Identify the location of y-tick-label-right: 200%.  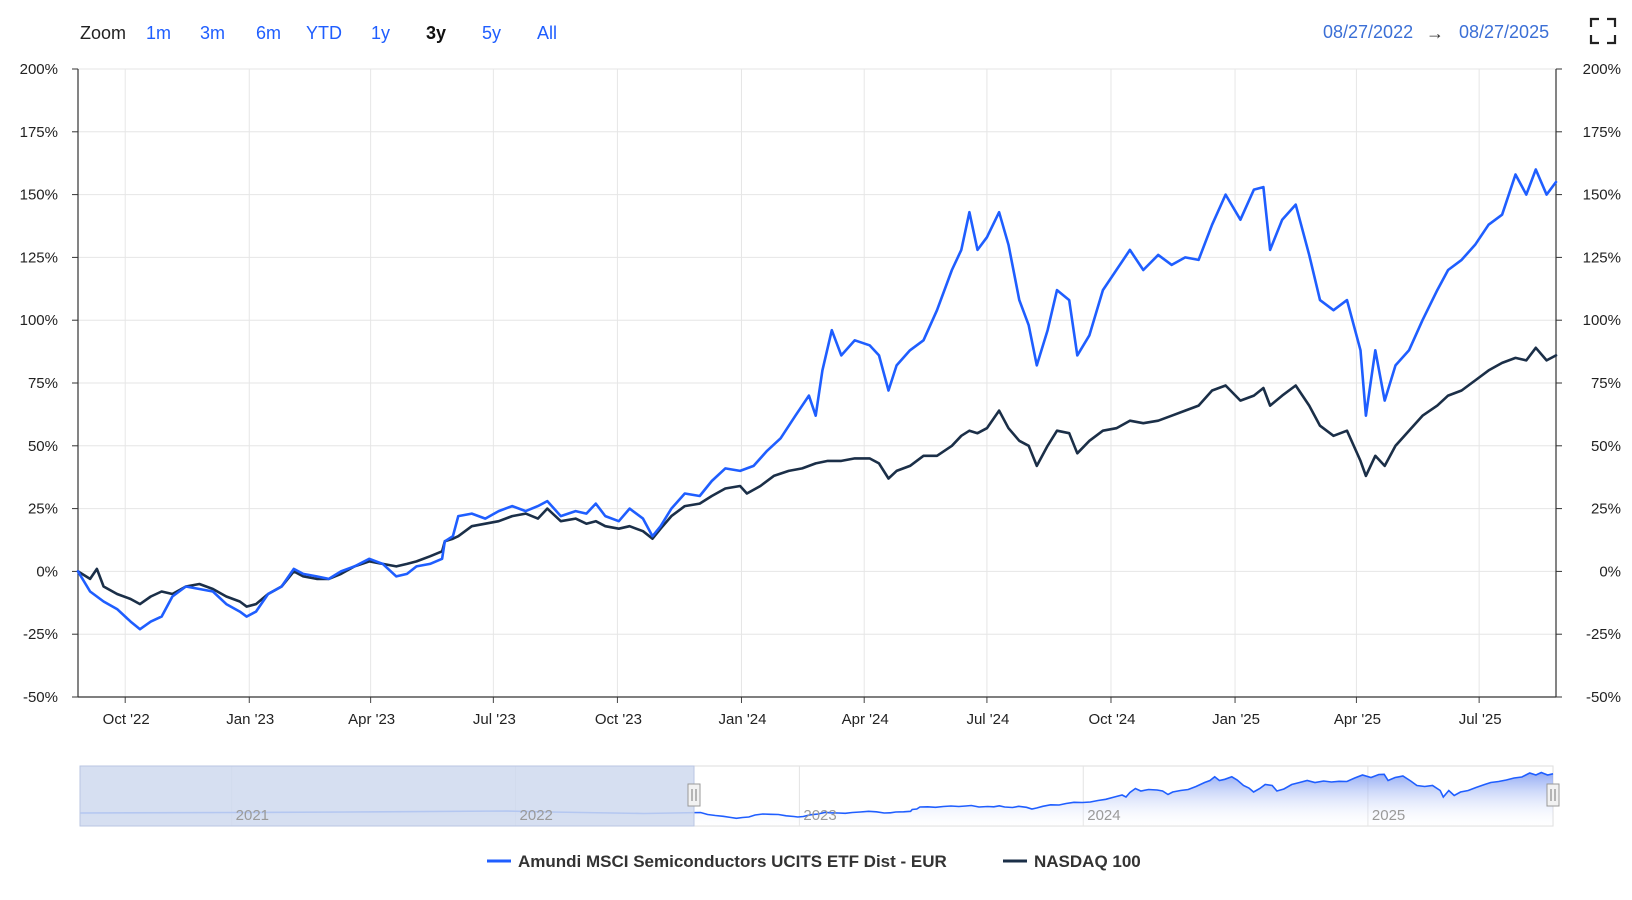
(1602, 69).